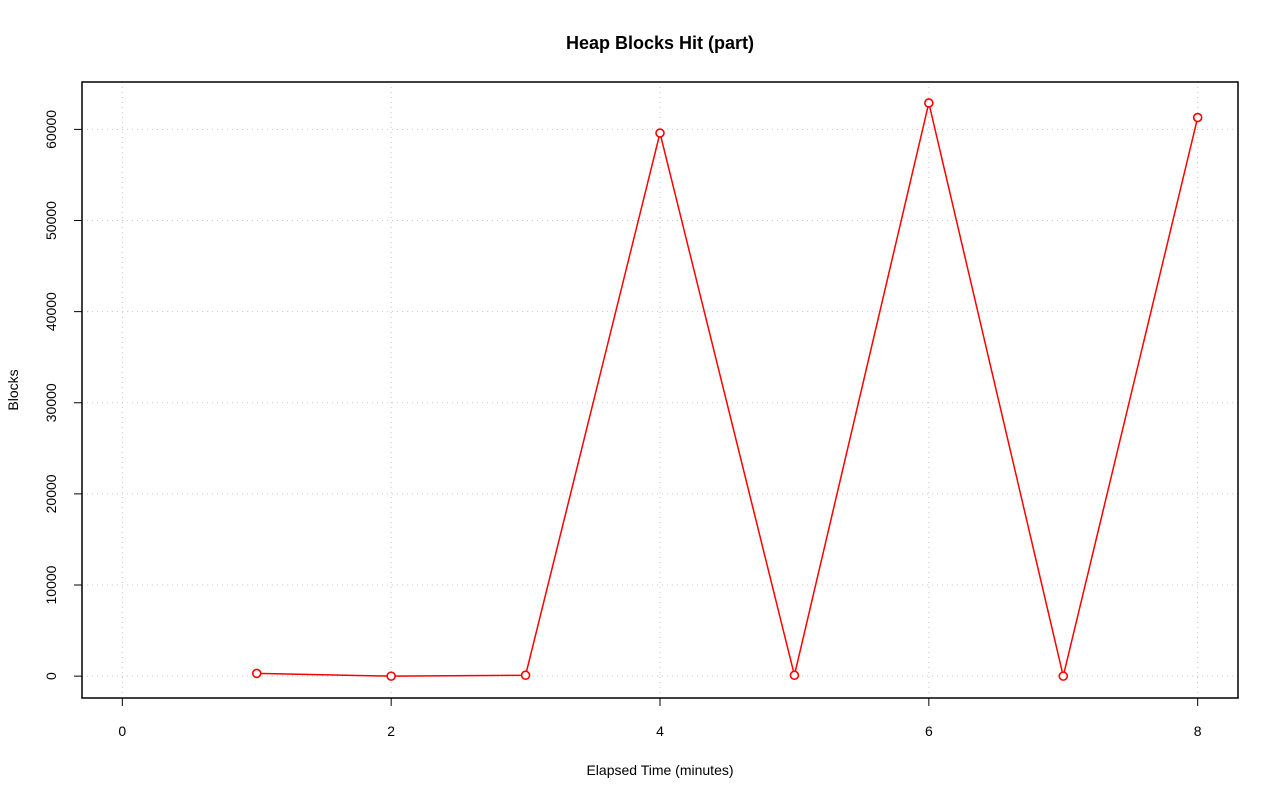 This screenshot has width=1280, height=801. Describe the element at coordinates (51, 676) in the screenshot. I see `y-tick-label: 0` at that location.